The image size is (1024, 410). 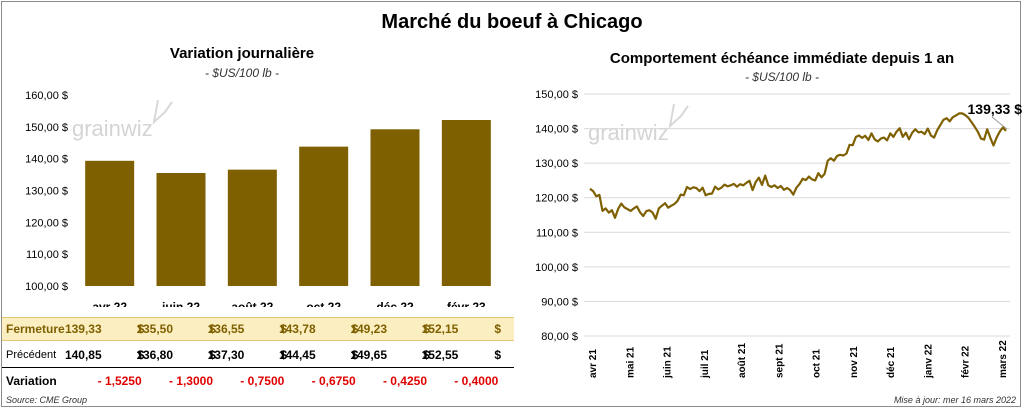 What do you see at coordinates (966, 361) in the screenshot?
I see `x-tick-label: févr 22` at bounding box center [966, 361].